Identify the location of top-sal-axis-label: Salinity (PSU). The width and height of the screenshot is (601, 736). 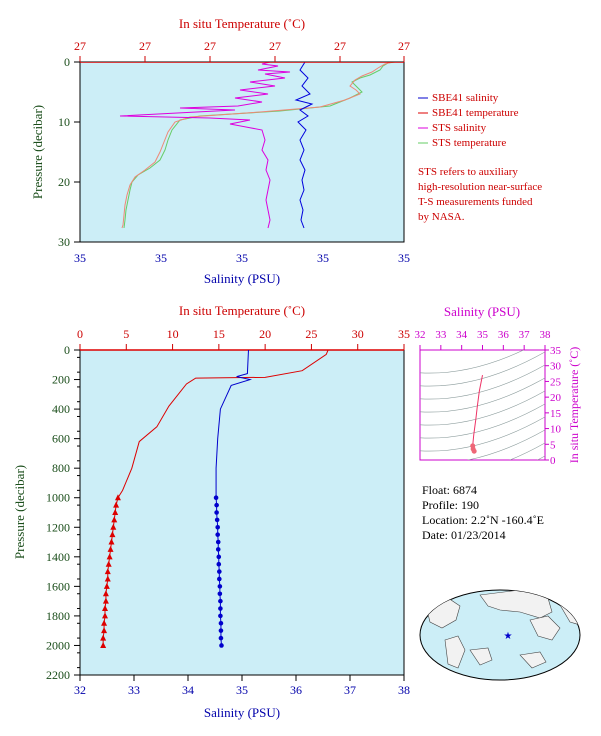
(242, 278).